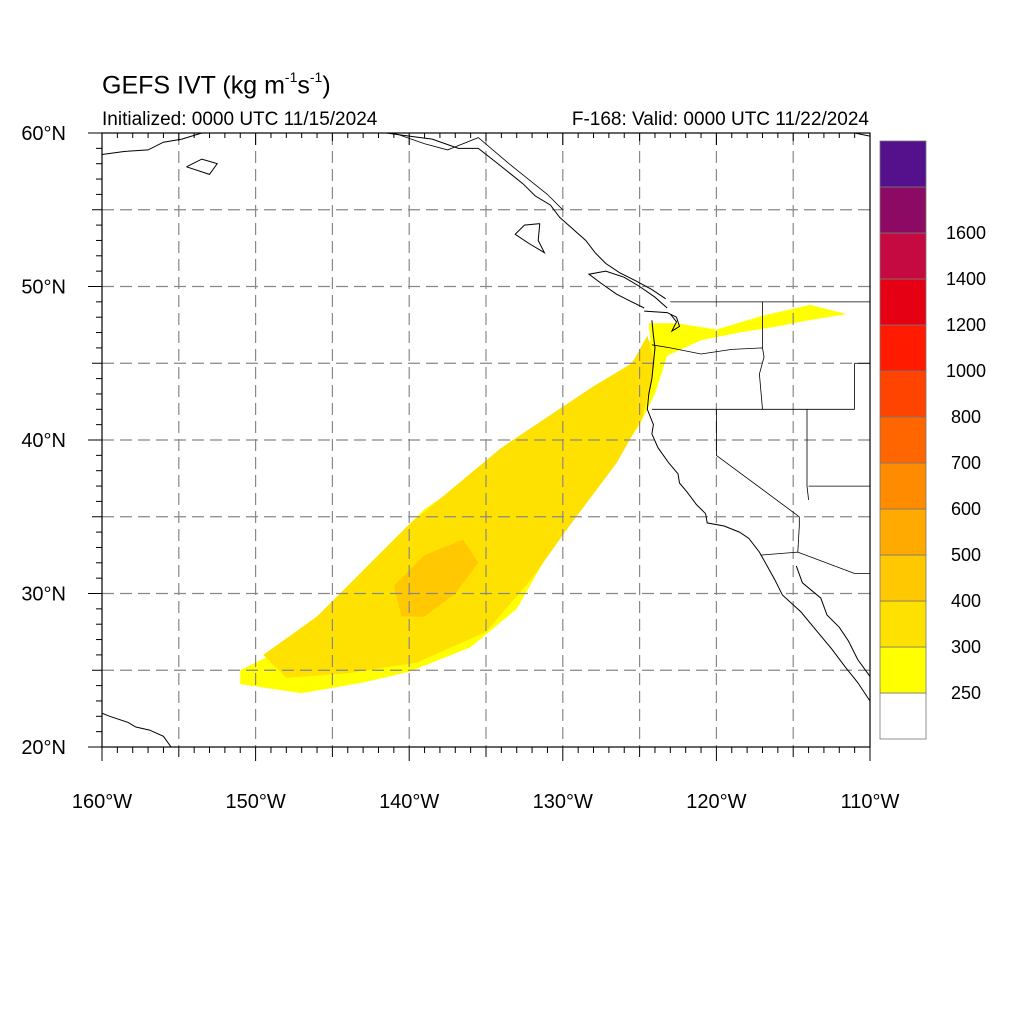 The image size is (1024, 1024). What do you see at coordinates (832, 621) in the screenshot?
I see `gulf-of-california-coast` at bounding box center [832, 621].